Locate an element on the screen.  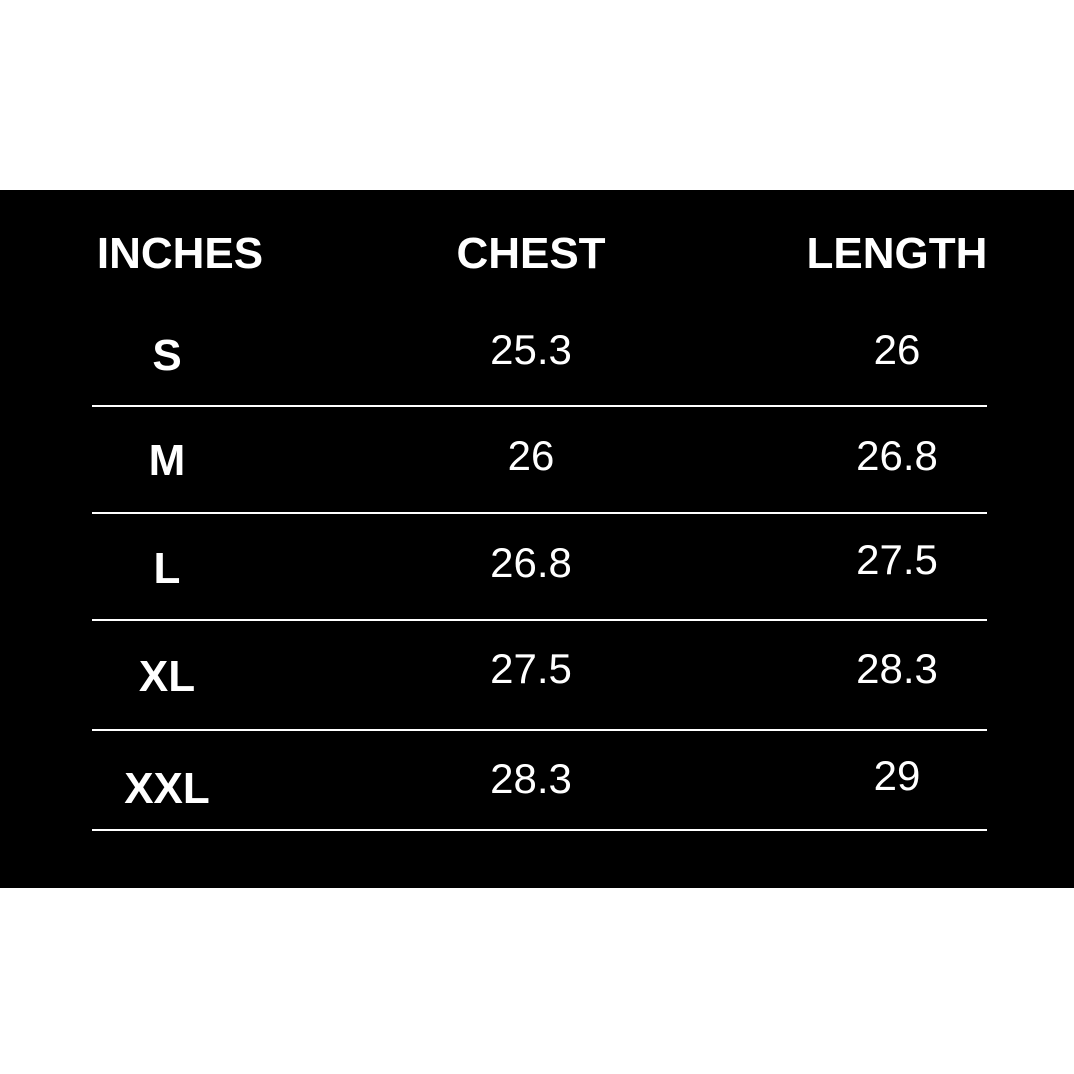
row-size: M is located at coordinates (167, 460).